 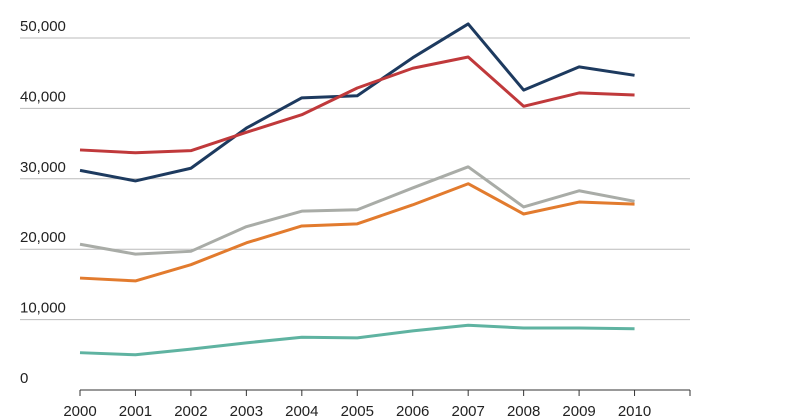 What do you see at coordinates (43, 26) in the screenshot?
I see `y-tick-label: 50,000` at bounding box center [43, 26].